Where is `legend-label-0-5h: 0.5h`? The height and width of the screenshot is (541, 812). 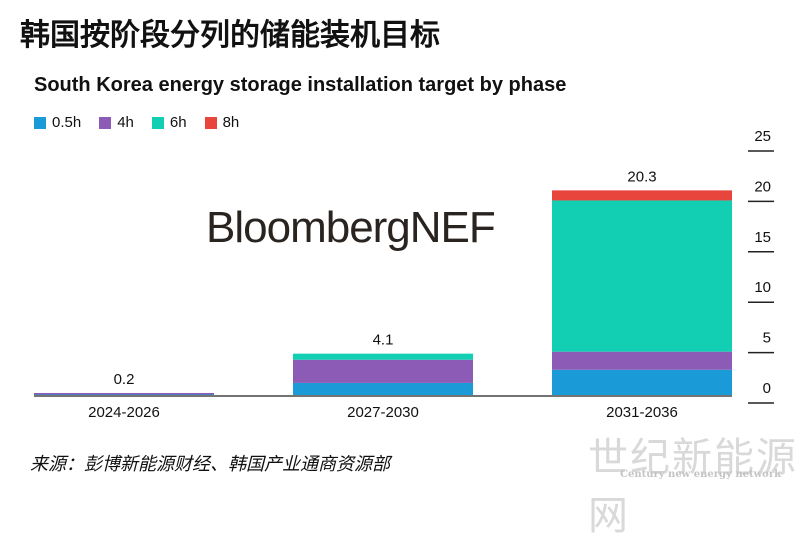 legend-label-0-5h: 0.5h is located at coordinates (67, 122).